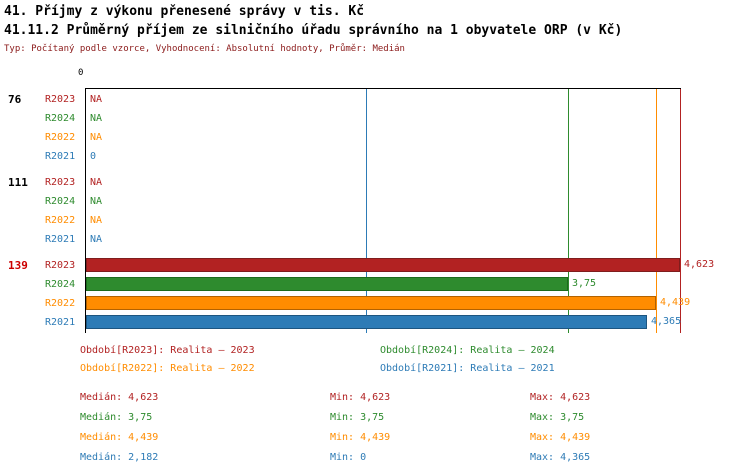 Image resolution: width=750 pixels, height=476 pixels. What do you see at coordinates (383, 265) in the screenshot?
I see `value-bar-R2023` at bounding box center [383, 265].